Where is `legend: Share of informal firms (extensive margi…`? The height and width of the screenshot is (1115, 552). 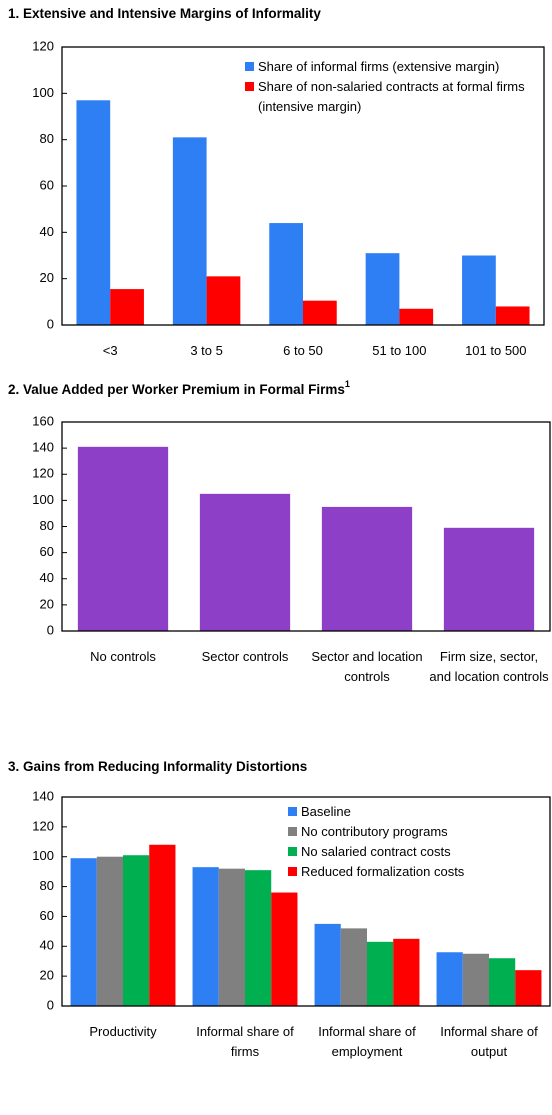 legend: Share of informal firms (extensive margi… is located at coordinates (390, 87).